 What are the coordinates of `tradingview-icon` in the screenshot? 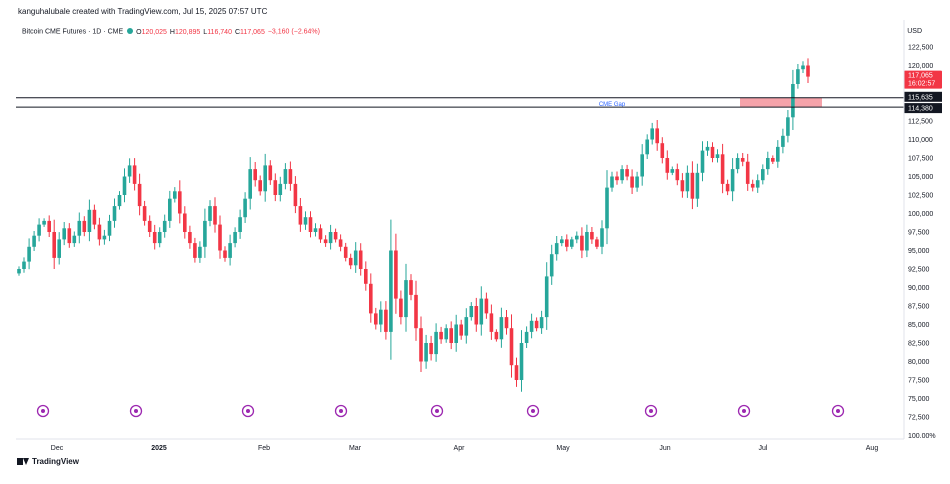 It's located at (23, 461).